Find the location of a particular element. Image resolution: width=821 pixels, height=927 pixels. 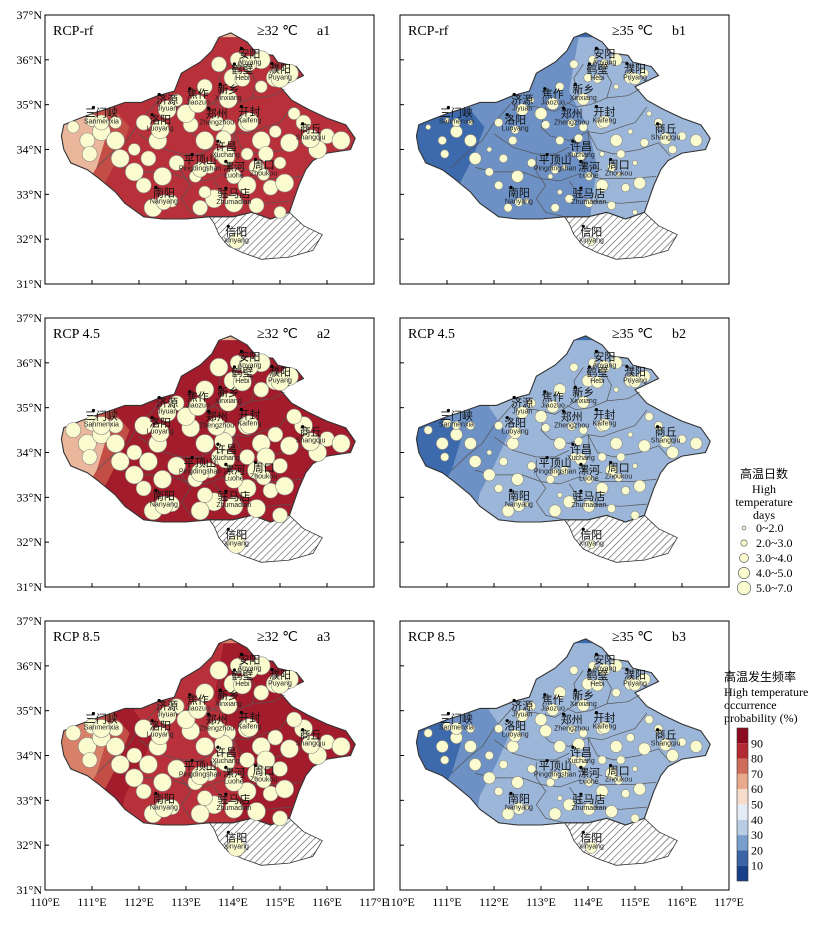

city-label-cn: 郑州 is located at coordinates (217, 416).